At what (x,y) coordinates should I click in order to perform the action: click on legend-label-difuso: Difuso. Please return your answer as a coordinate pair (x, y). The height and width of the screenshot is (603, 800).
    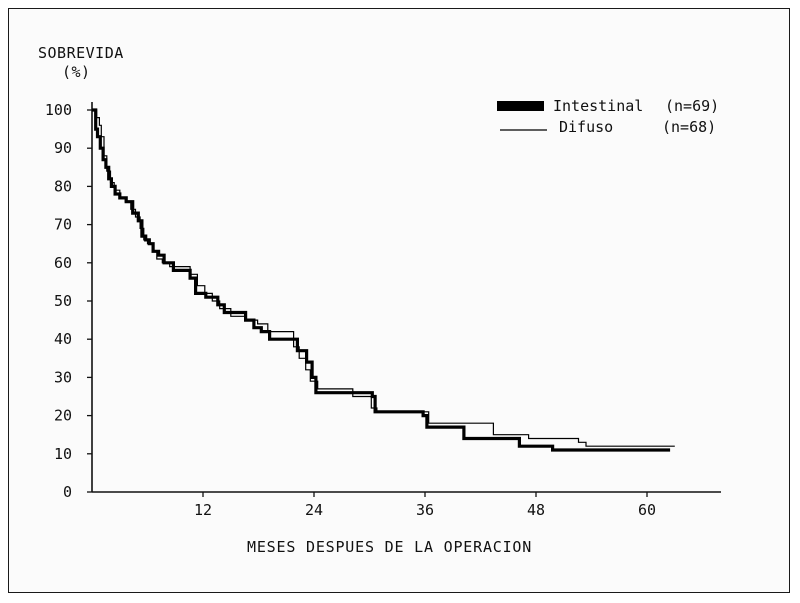
    Looking at the image, I should click on (586, 127).